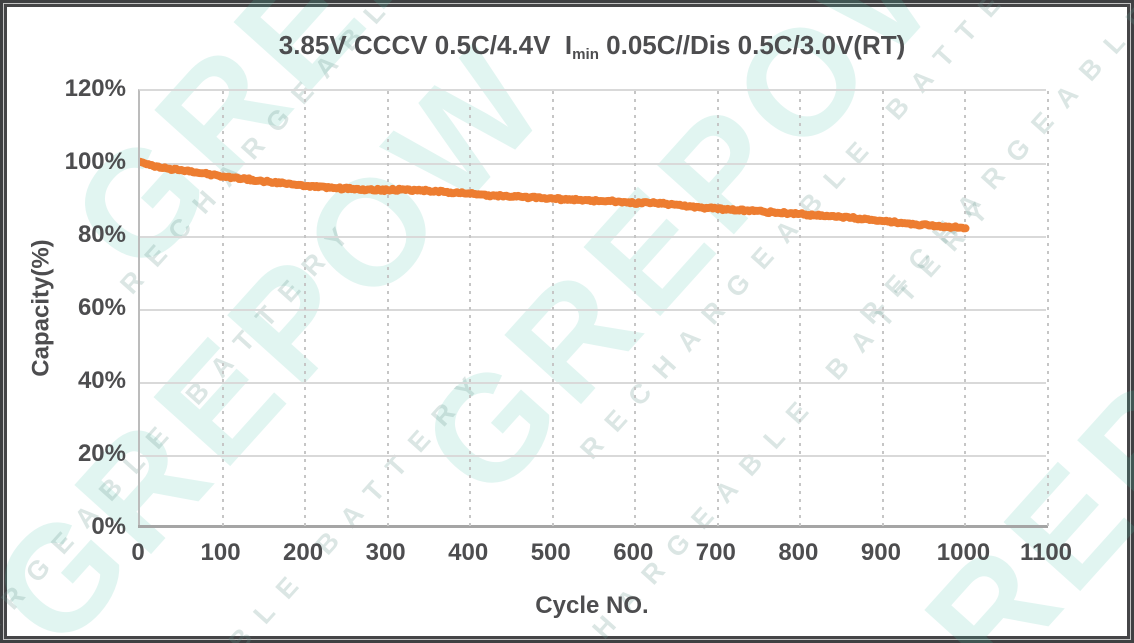 This screenshot has height=643, width=1134. I want to click on x-tick-label: 1100, so click(1046, 552).